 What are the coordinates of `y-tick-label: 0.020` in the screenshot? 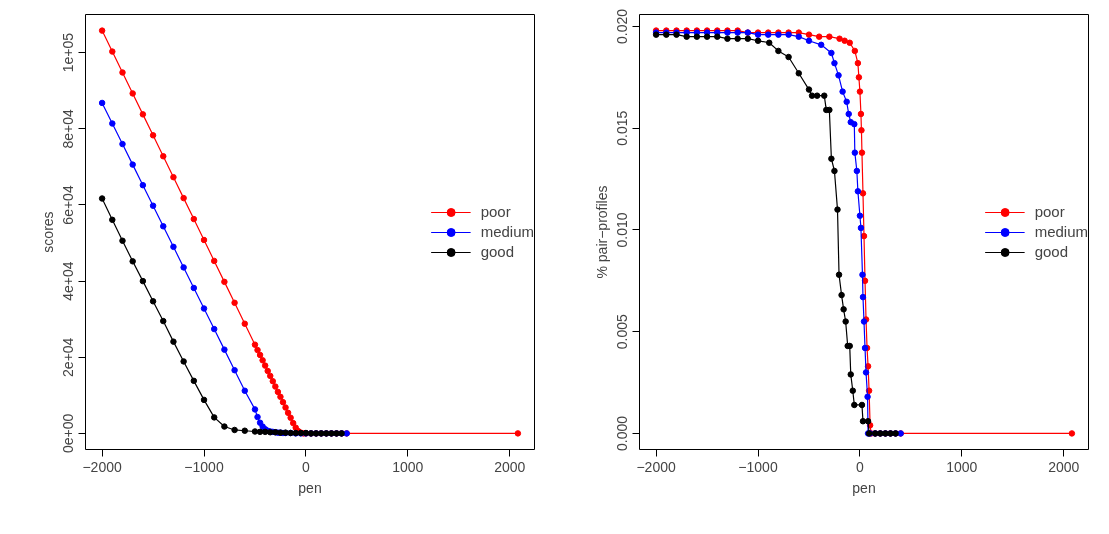 It's located at (622, 26).